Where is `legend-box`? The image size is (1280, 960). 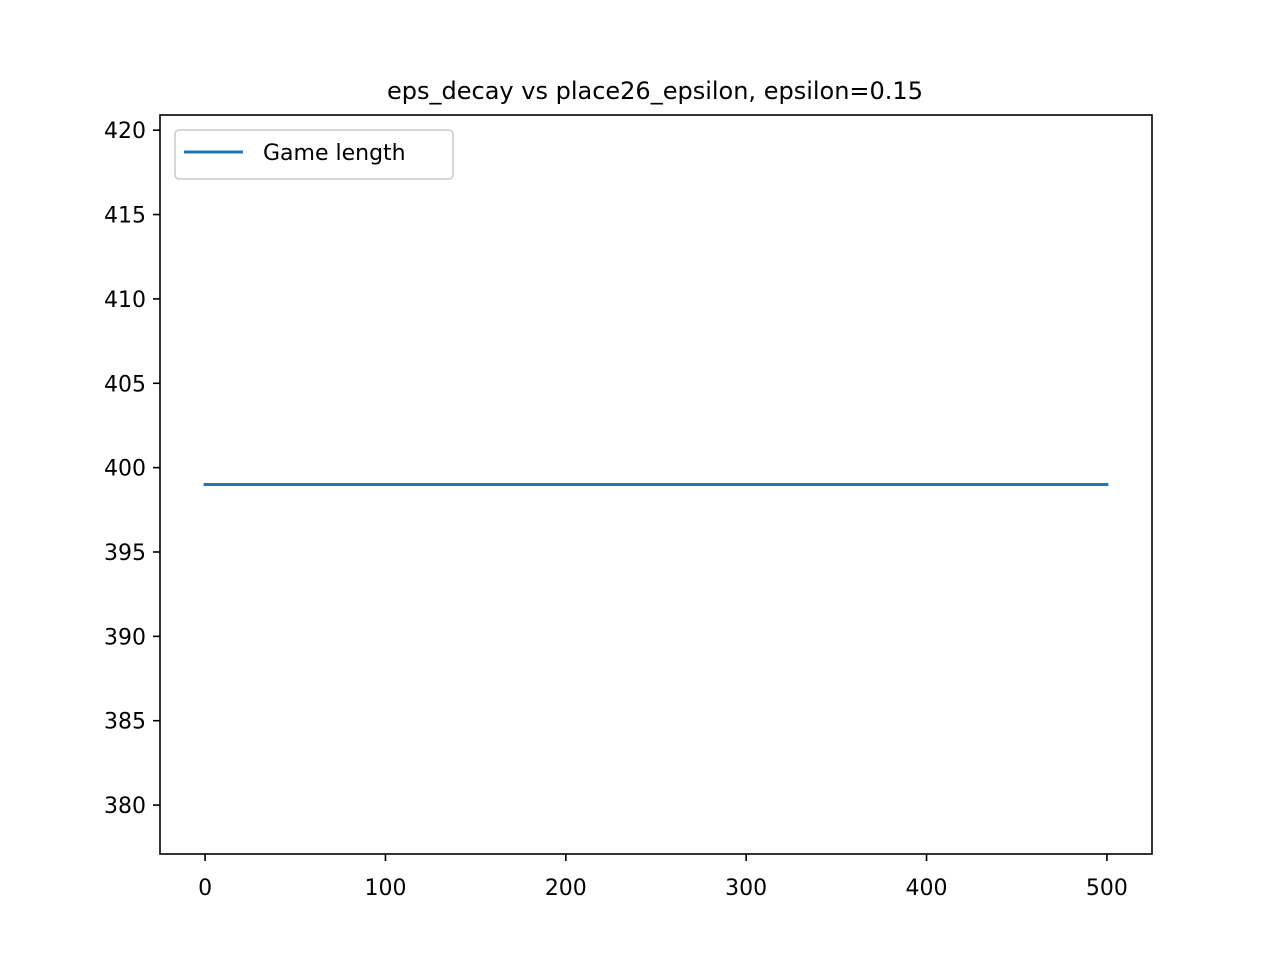
legend-box is located at coordinates (314, 154).